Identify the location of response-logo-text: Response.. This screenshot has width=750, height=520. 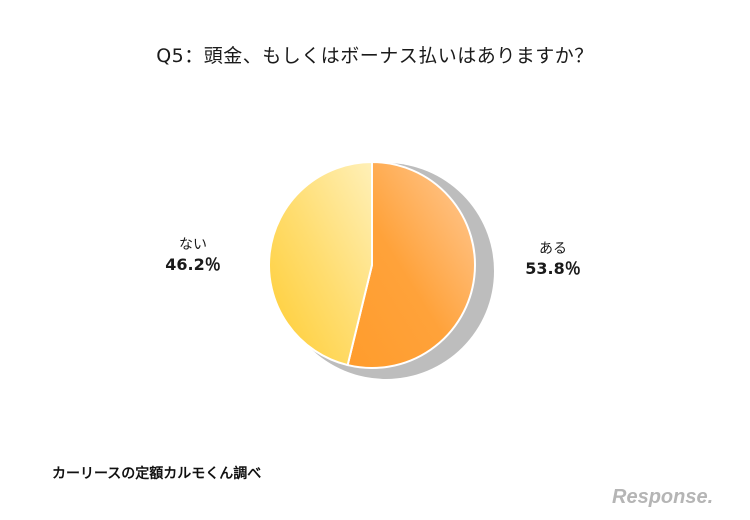
(662, 497).